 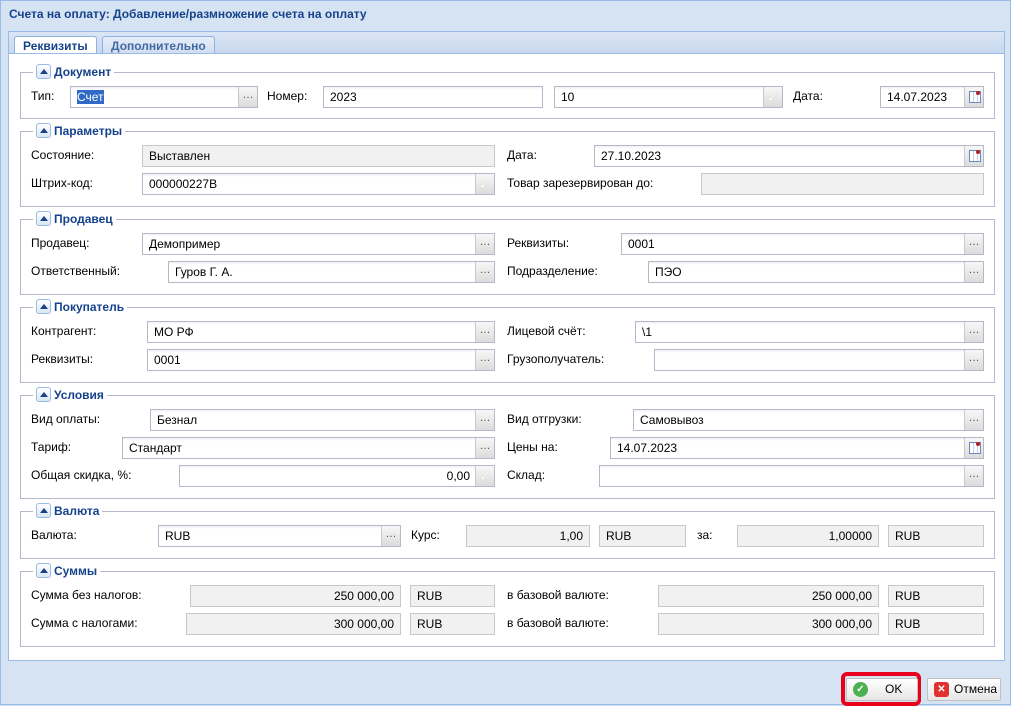 What do you see at coordinates (337, 476) in the screenshot?
I see `terms-discount-value-field: 0,00 ✓` at bounding box center [337, 476].